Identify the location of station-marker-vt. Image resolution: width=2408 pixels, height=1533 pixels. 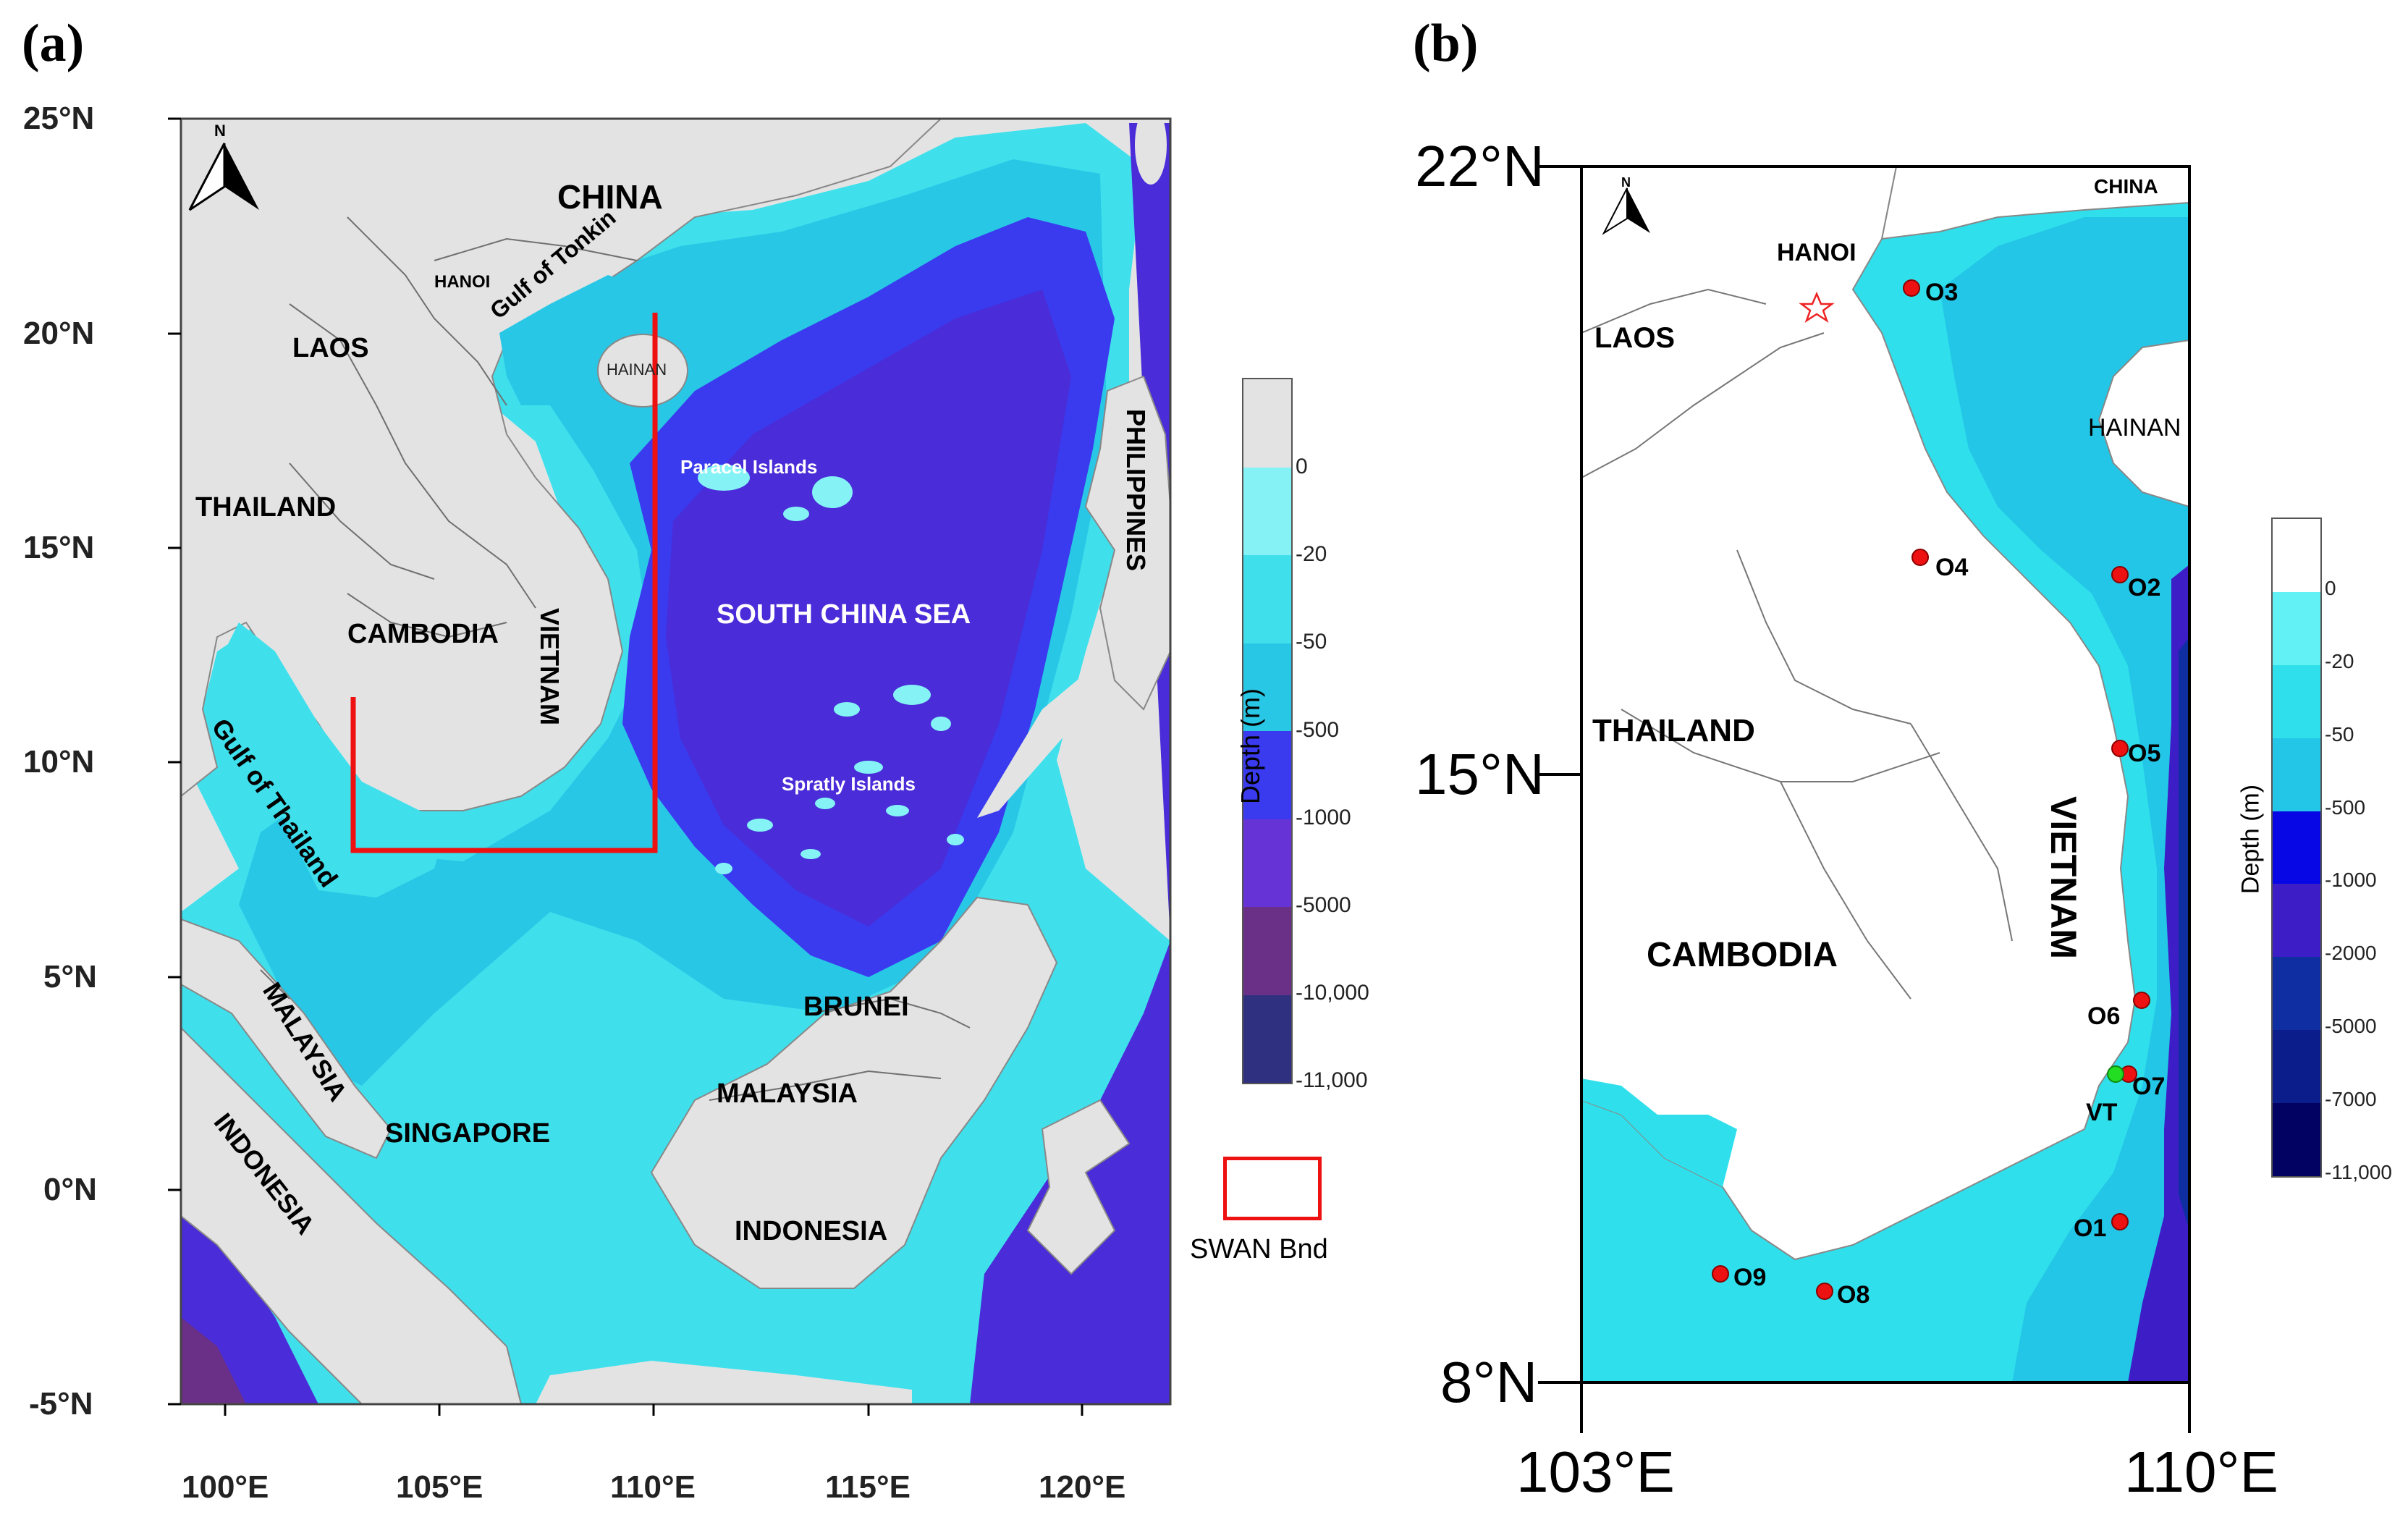
(2115, 1074).